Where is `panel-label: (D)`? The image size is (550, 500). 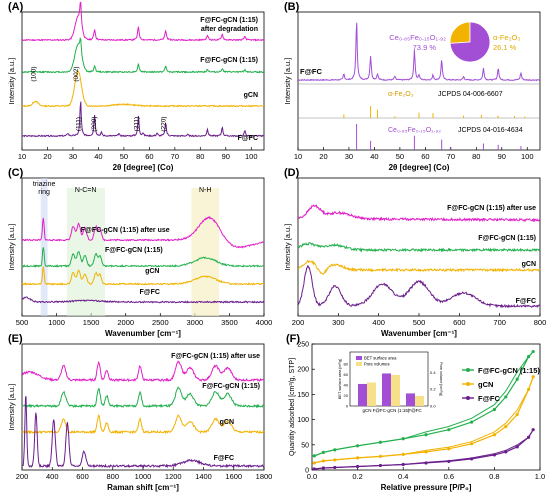
panel-label: (D) is located at coordinates (292, 173).